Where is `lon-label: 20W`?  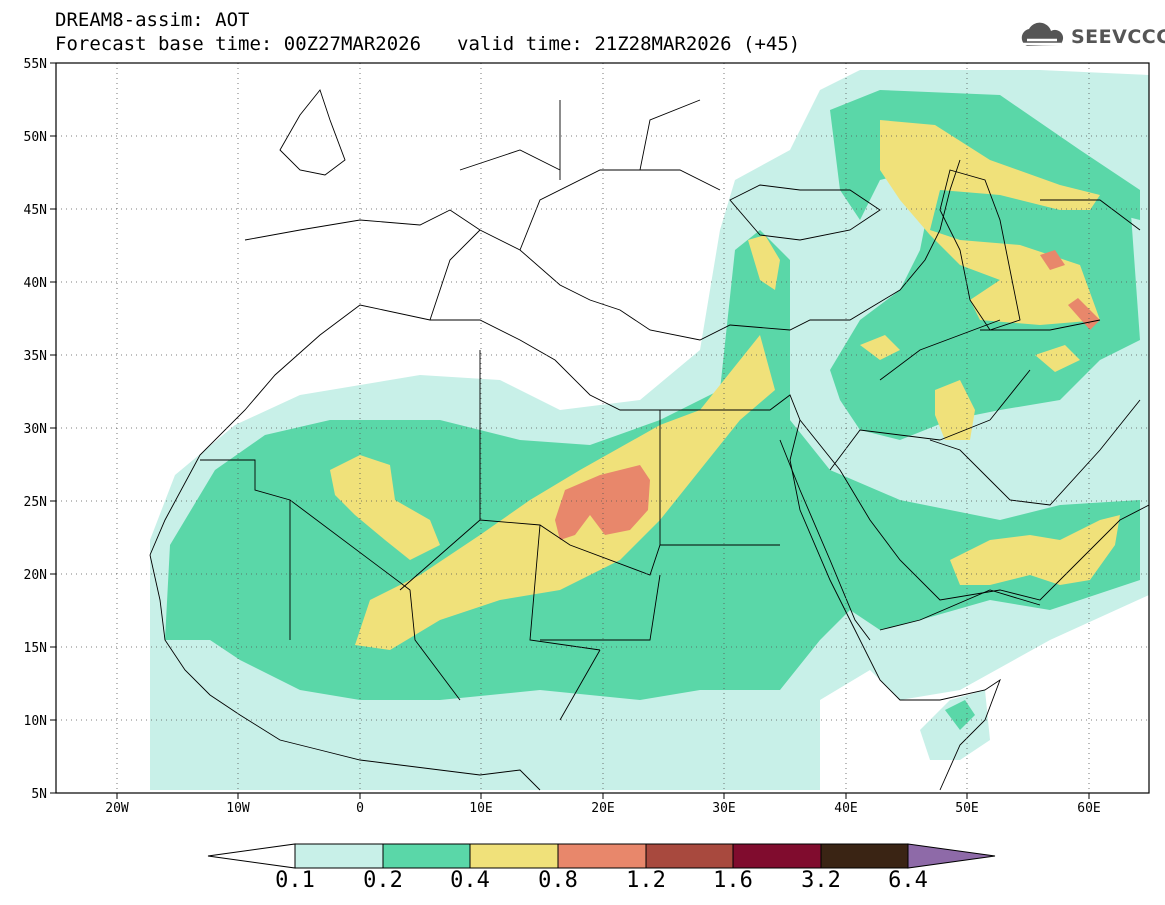
lon-label: 20W is located at coordinates (117, 808).